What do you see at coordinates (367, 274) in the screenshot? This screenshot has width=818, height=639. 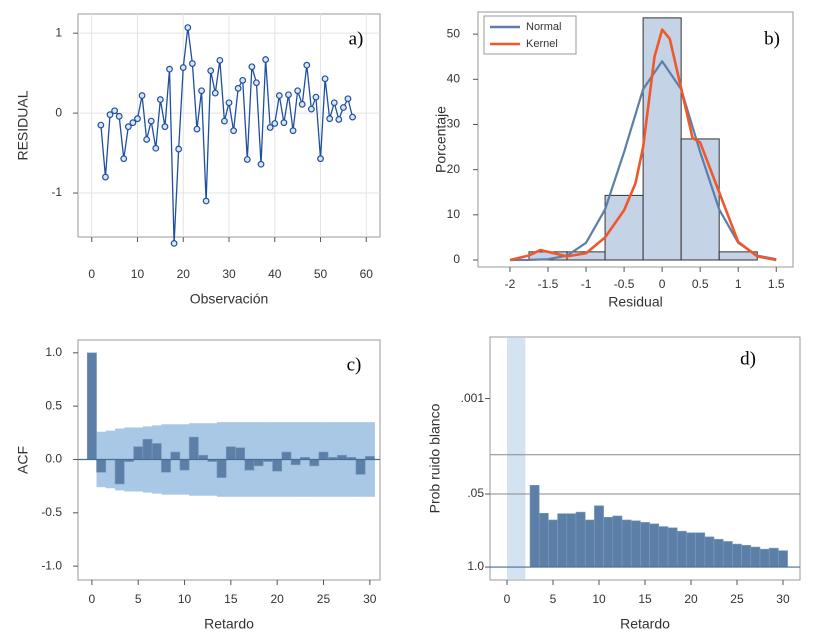 I see `x-tick-label: 60` at bounding box center [367, 274].